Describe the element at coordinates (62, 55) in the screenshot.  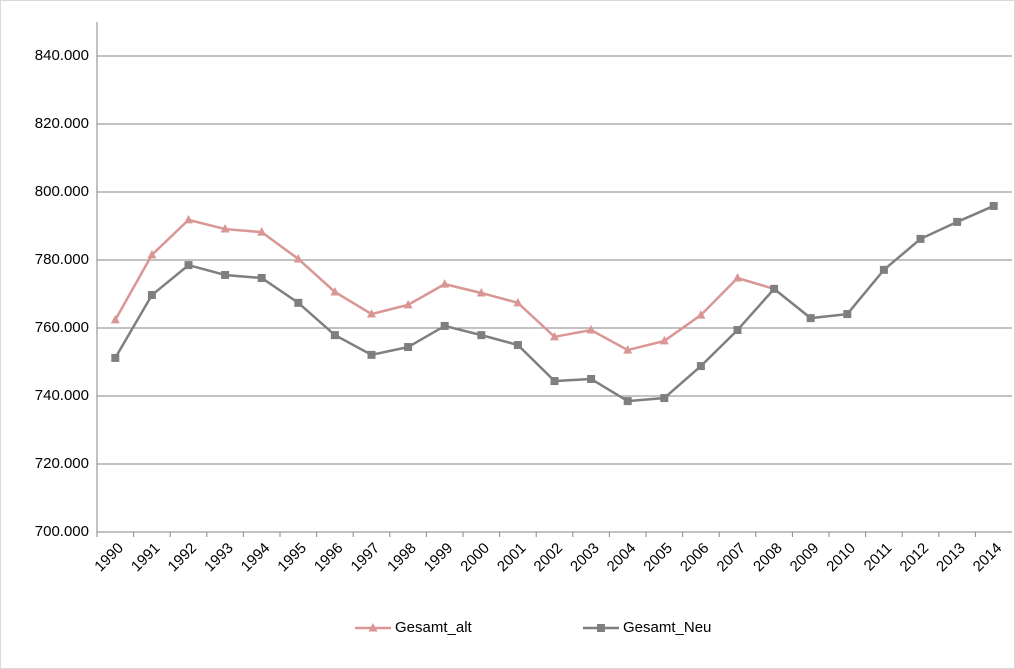
I see `y-tick-label: 840.000` at that location.